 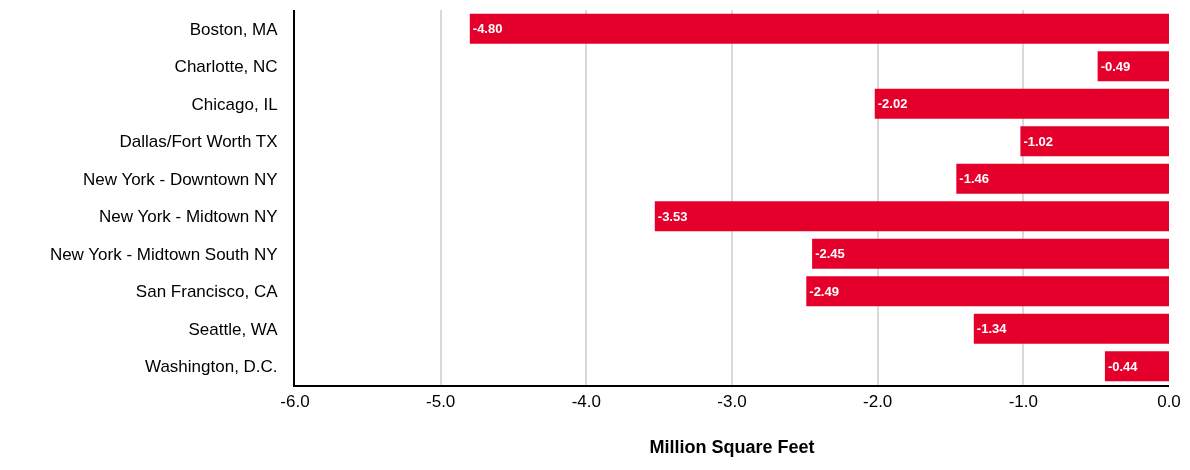 What do you see at coordinates (1169, 402) in the screenshot?
I see `x-tick-label: 0.0` at bounding box center [1169, 402].